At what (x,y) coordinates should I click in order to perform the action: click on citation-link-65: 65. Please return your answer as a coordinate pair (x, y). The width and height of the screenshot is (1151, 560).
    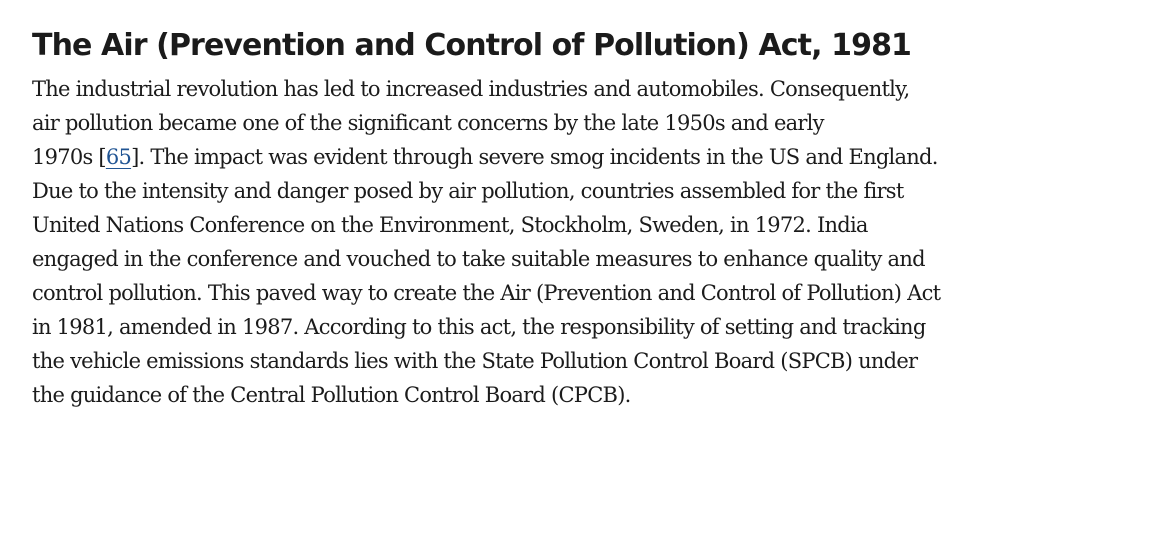
    Looking at the image, I should click on (118, 157).